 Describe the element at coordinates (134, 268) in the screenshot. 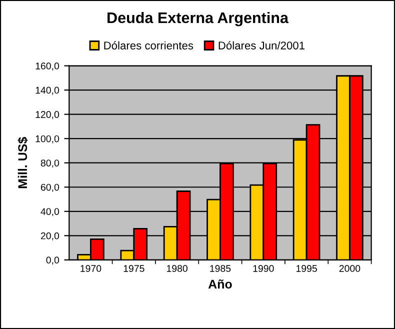

I see `x-tick-label: 1975` at that location.